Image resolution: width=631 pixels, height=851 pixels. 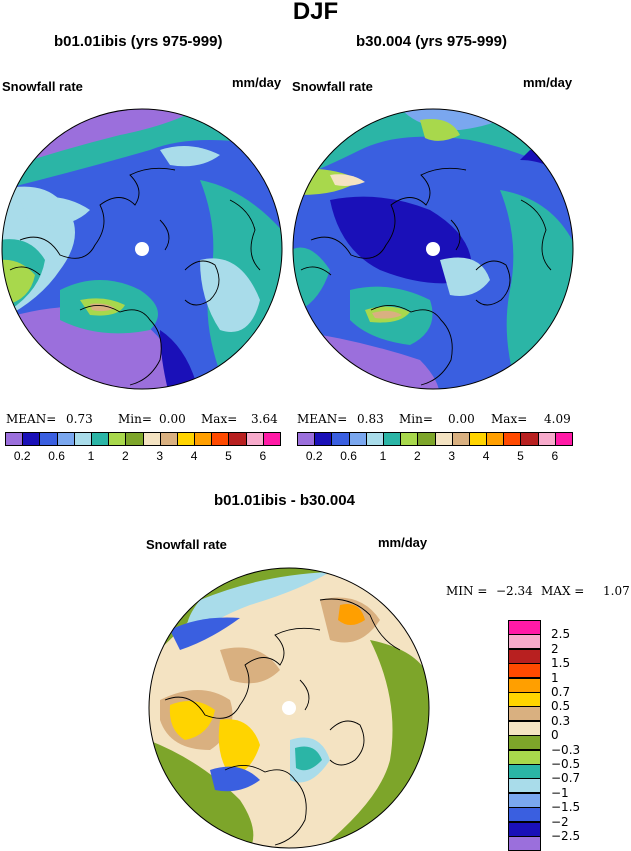 What do you see at coordinates (135, 419) in the screenshot?
I see `panel1-min-label: Min=` at bounding box center [135, 419].